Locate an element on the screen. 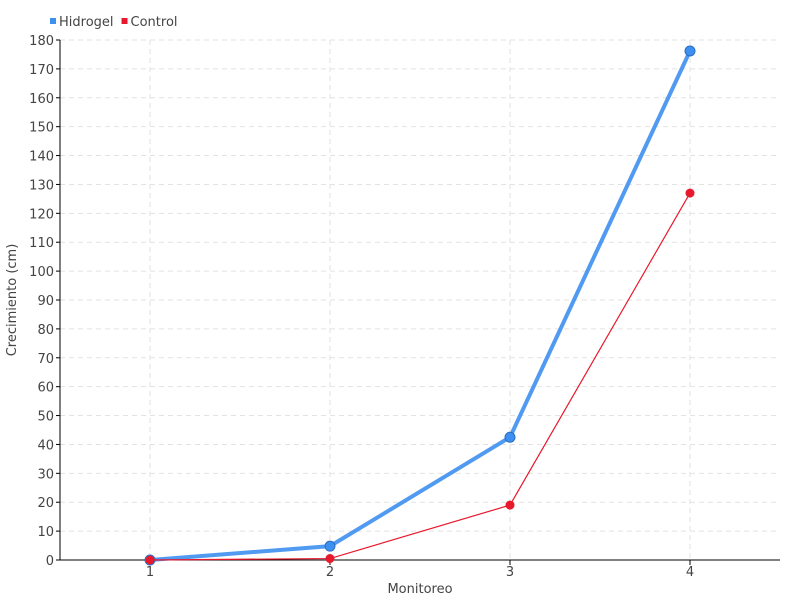 The width and height of the screenshot is (800, 600). x-axis-label: Monitoreo is located at coordinates (419, 589).